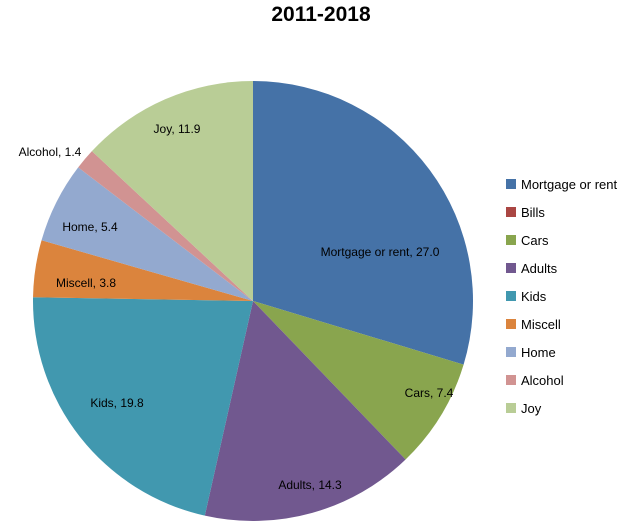 The width and height of the screenshot is (642, 526). I want to click on legend-label: Kids, so click(534, 296).